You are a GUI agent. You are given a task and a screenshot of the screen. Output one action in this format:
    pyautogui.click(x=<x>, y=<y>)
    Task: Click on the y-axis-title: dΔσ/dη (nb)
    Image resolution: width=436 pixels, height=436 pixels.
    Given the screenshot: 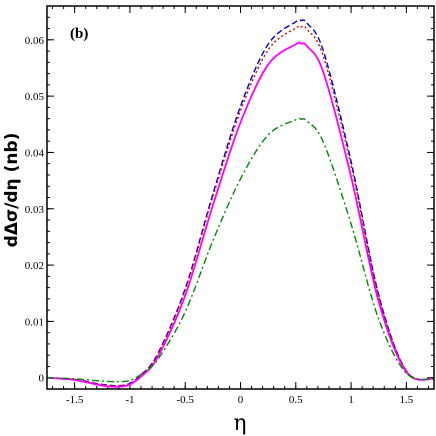 What is the action you would take?
    pyautogui.click(x=12, y=190)
    